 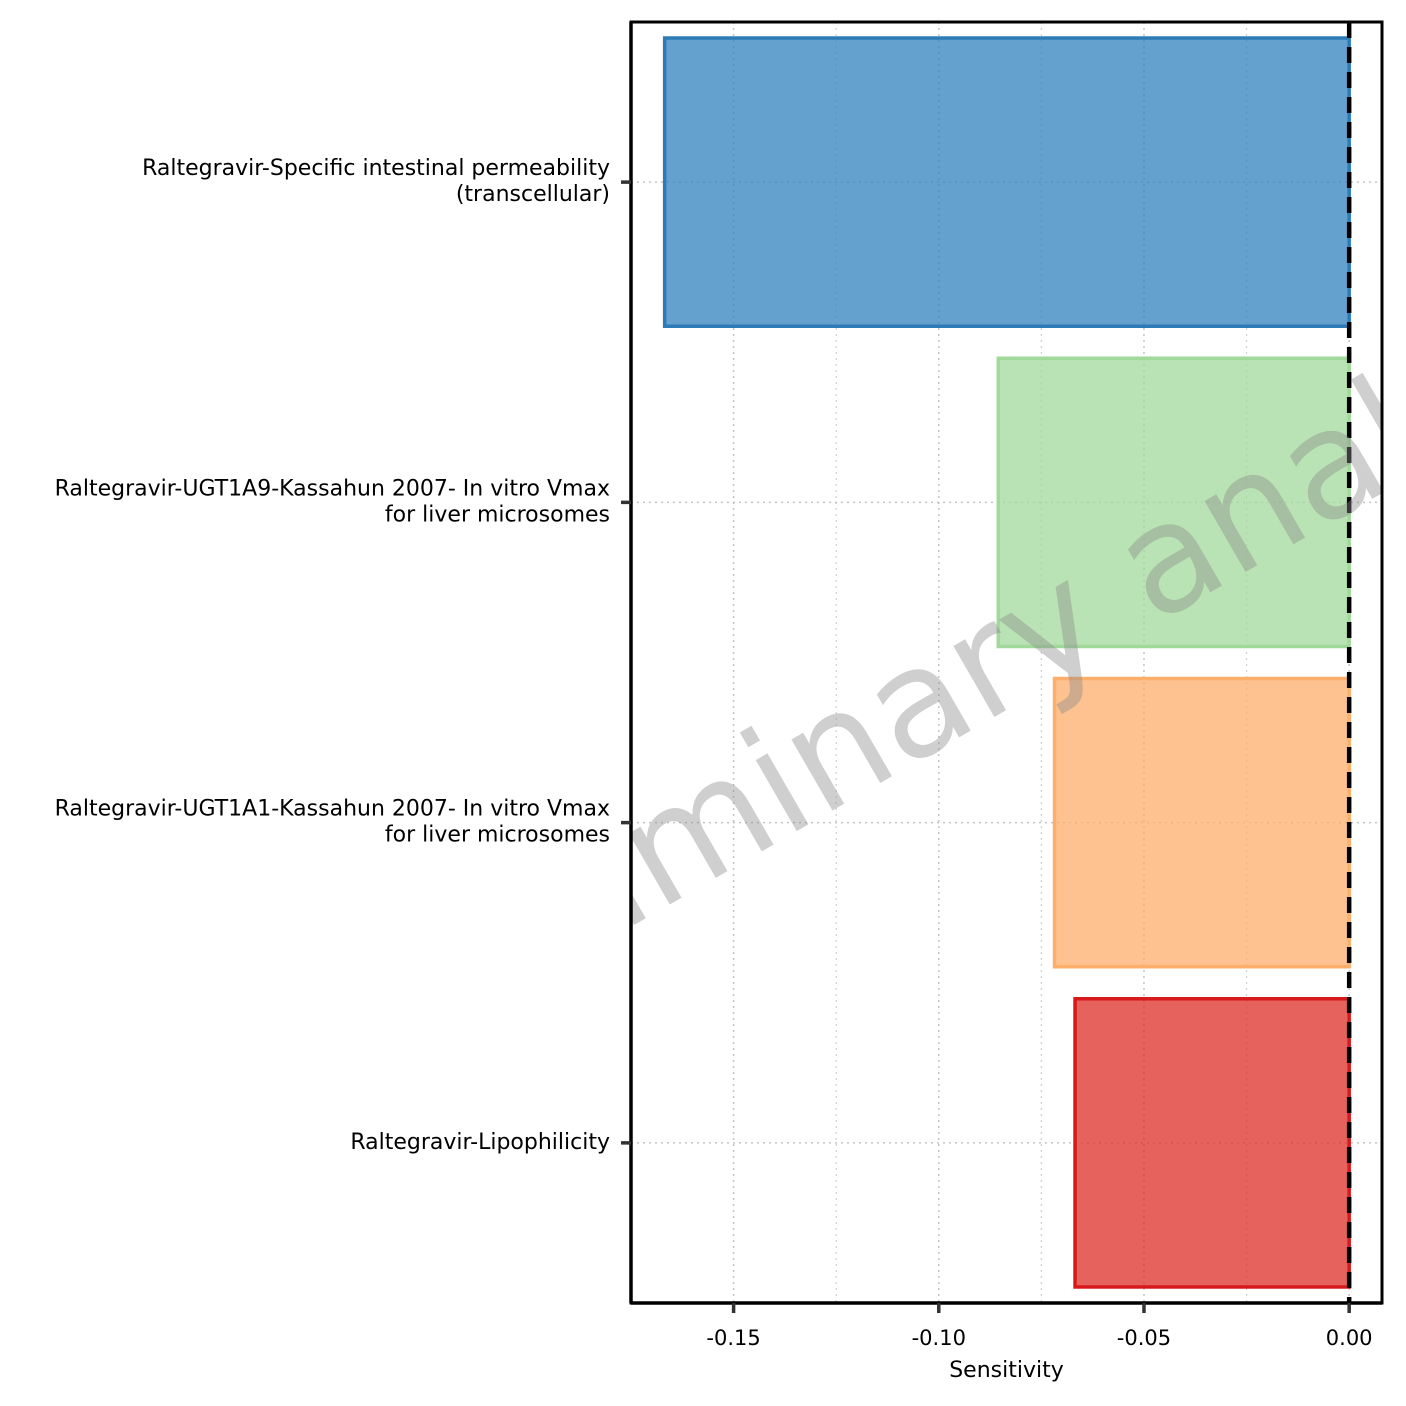 What do you see at coordinates (733, 1338) in the screenshot?
I see `x-tick-label: -0.15` at bounding box center [733, 1338].